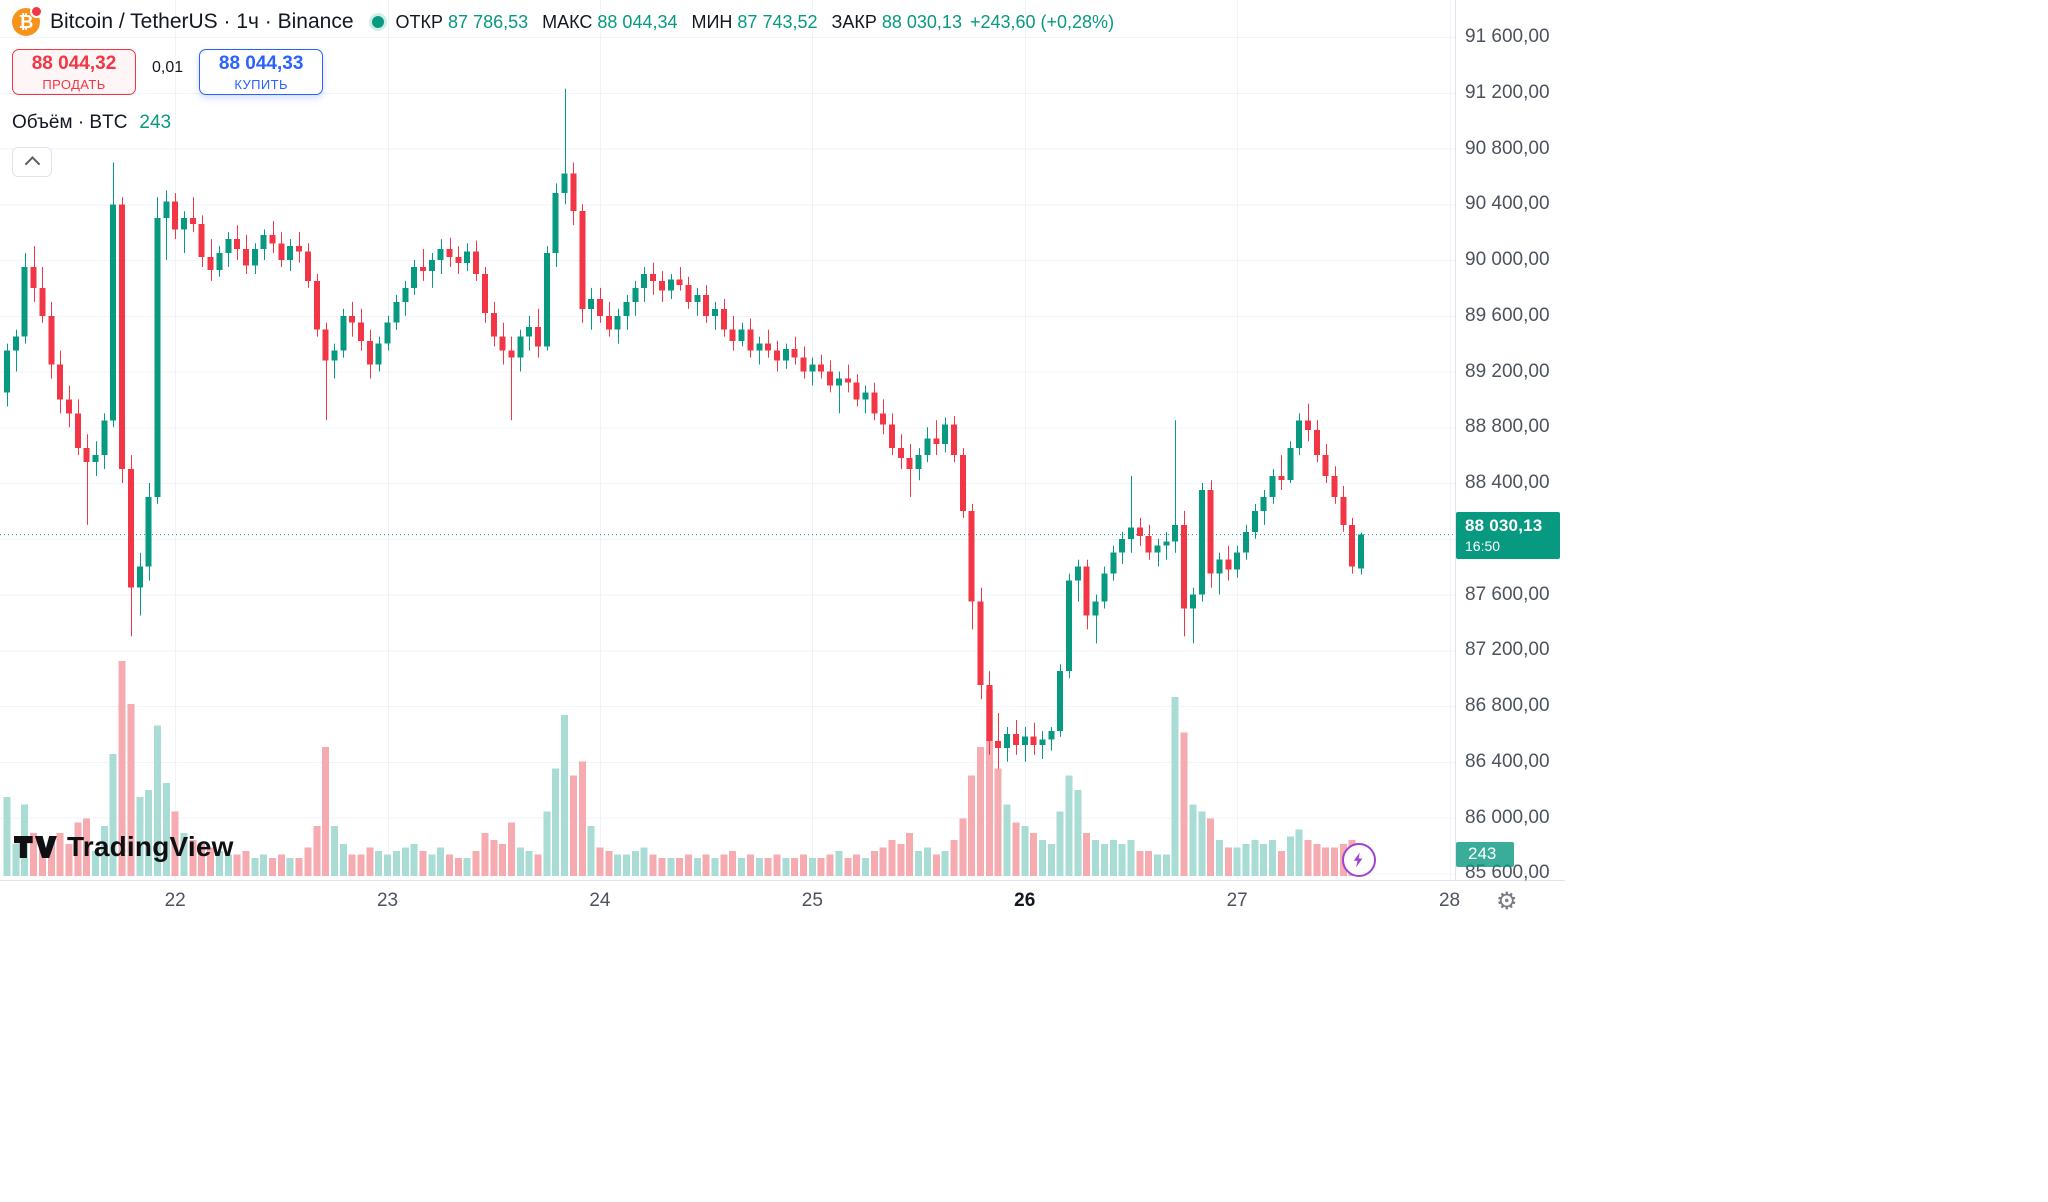 The width and height of the screenshot is (2048, 1202). Describe the element at coordinates (1507, 650) in the screenshot. I see `price-scale-label: 87 200,00` at that location.